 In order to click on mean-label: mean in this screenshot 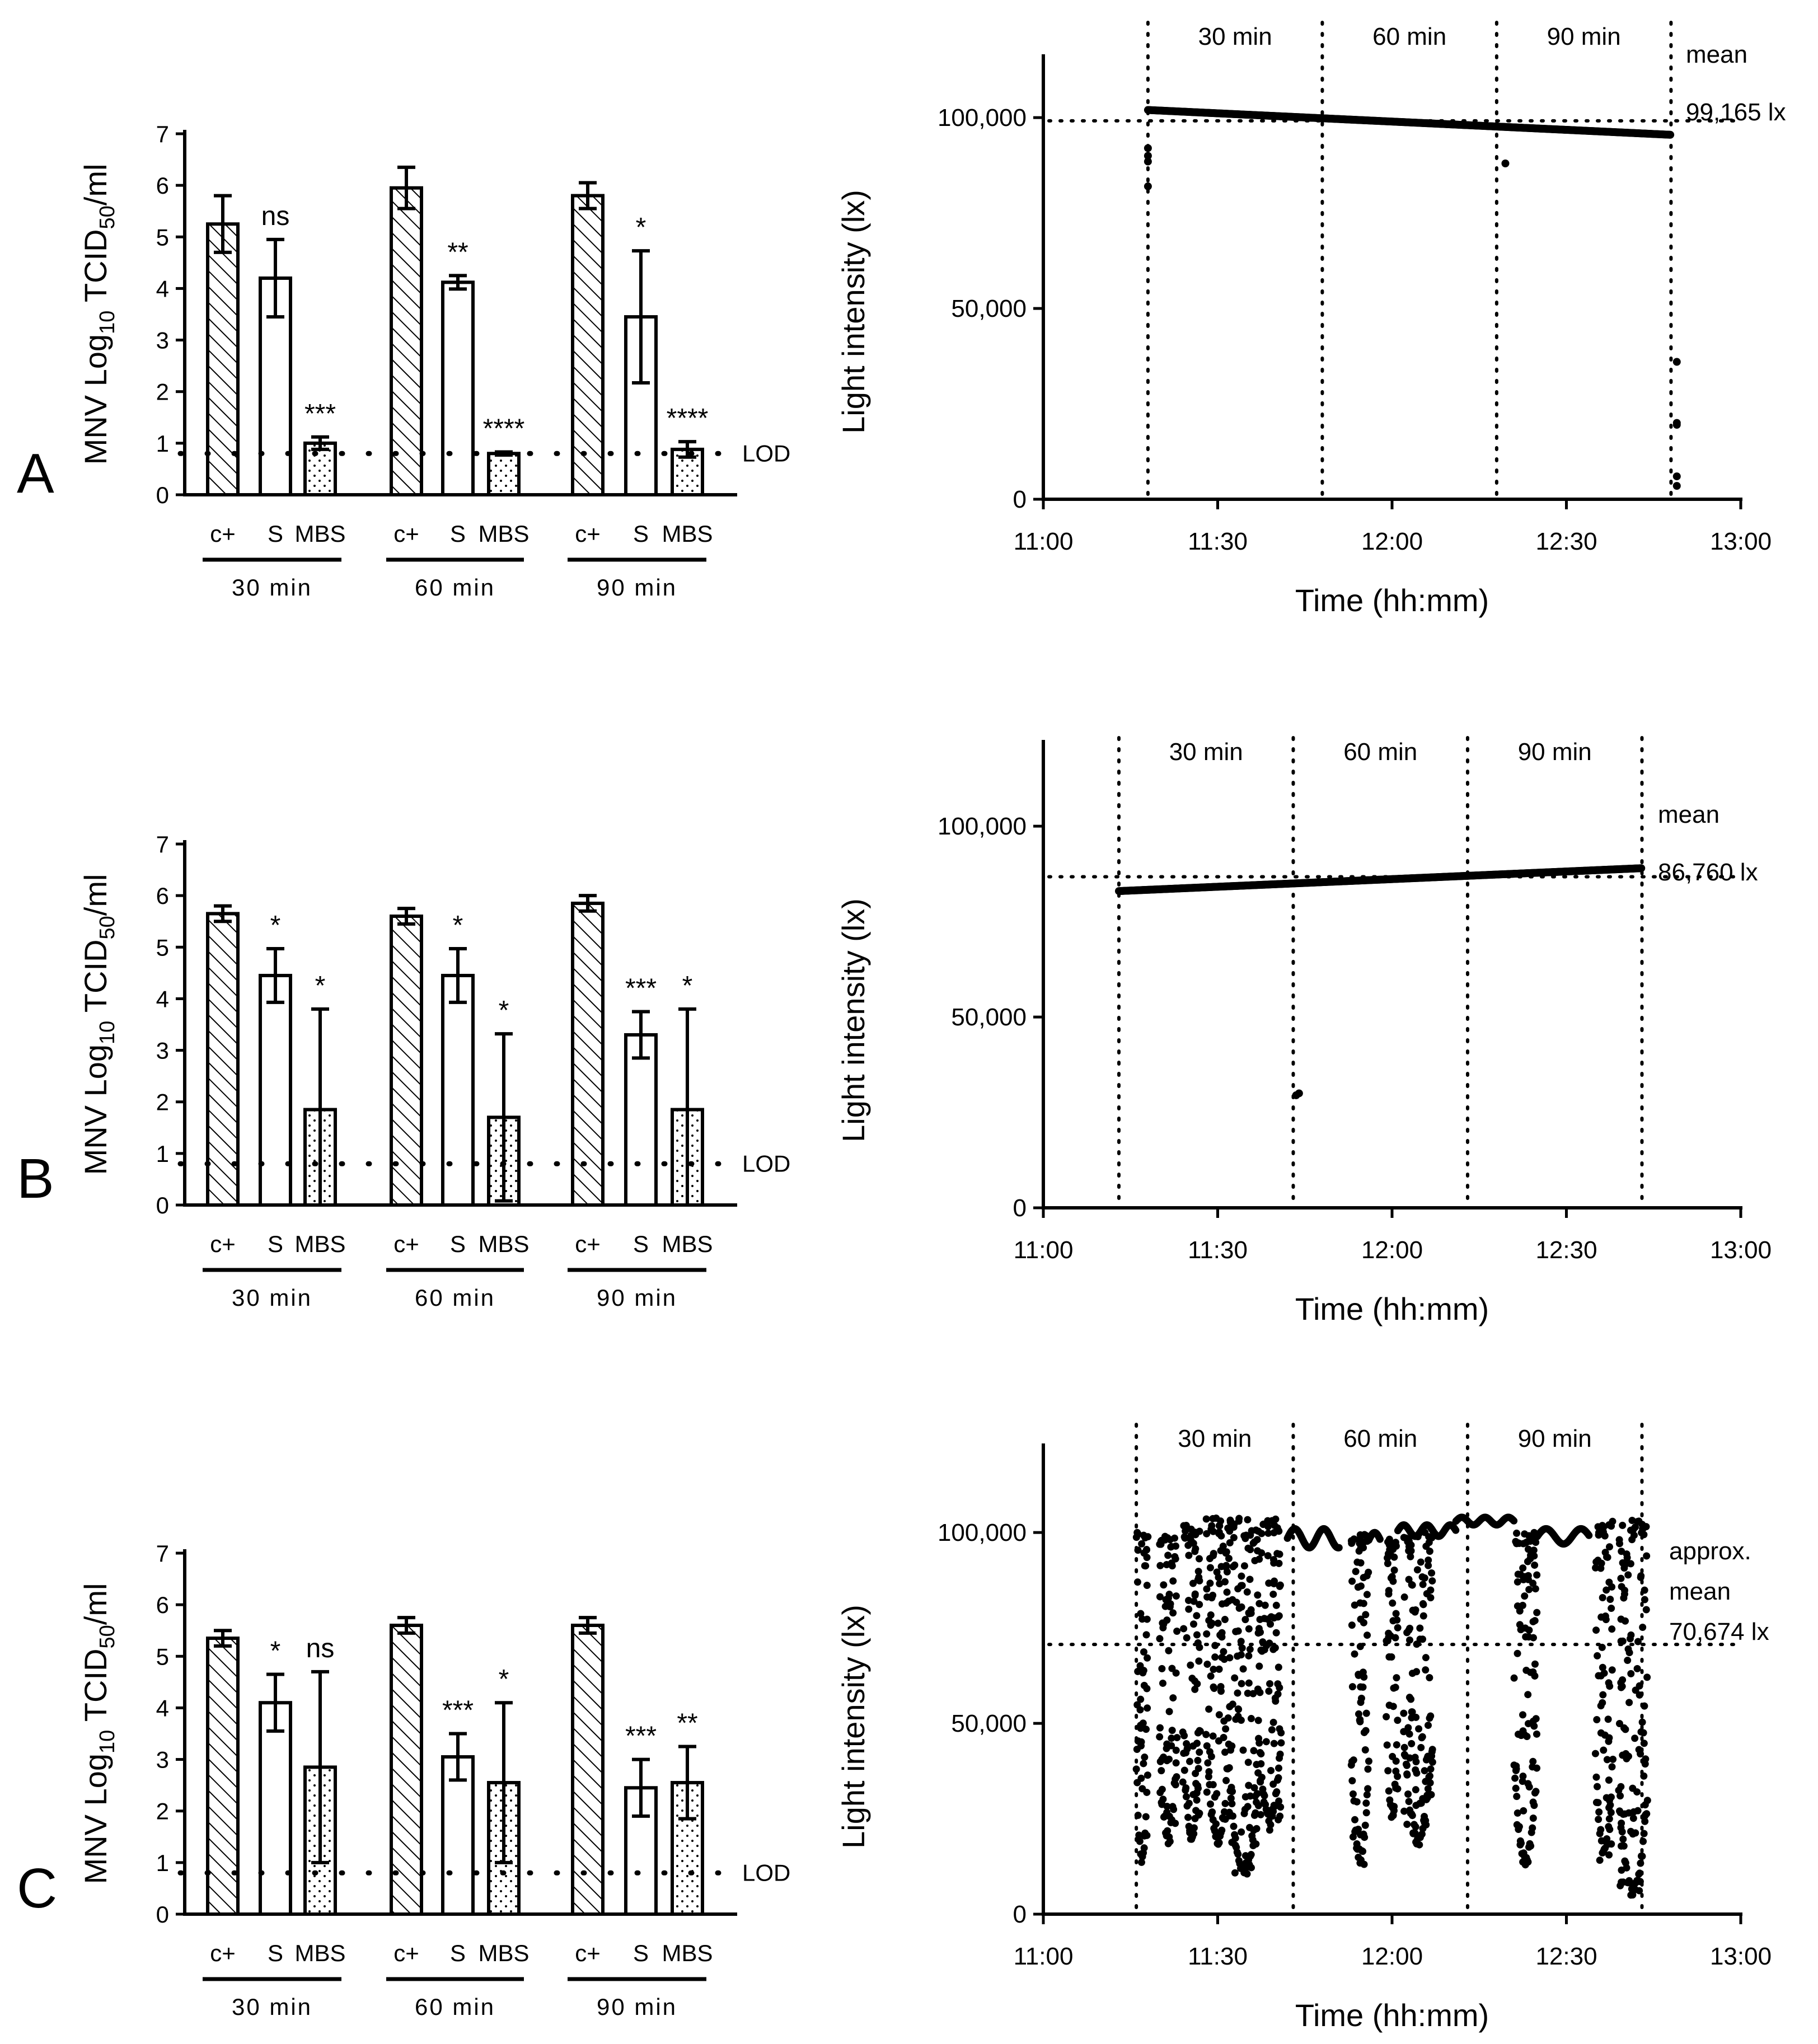, I will do `click(1700, 1591)`.